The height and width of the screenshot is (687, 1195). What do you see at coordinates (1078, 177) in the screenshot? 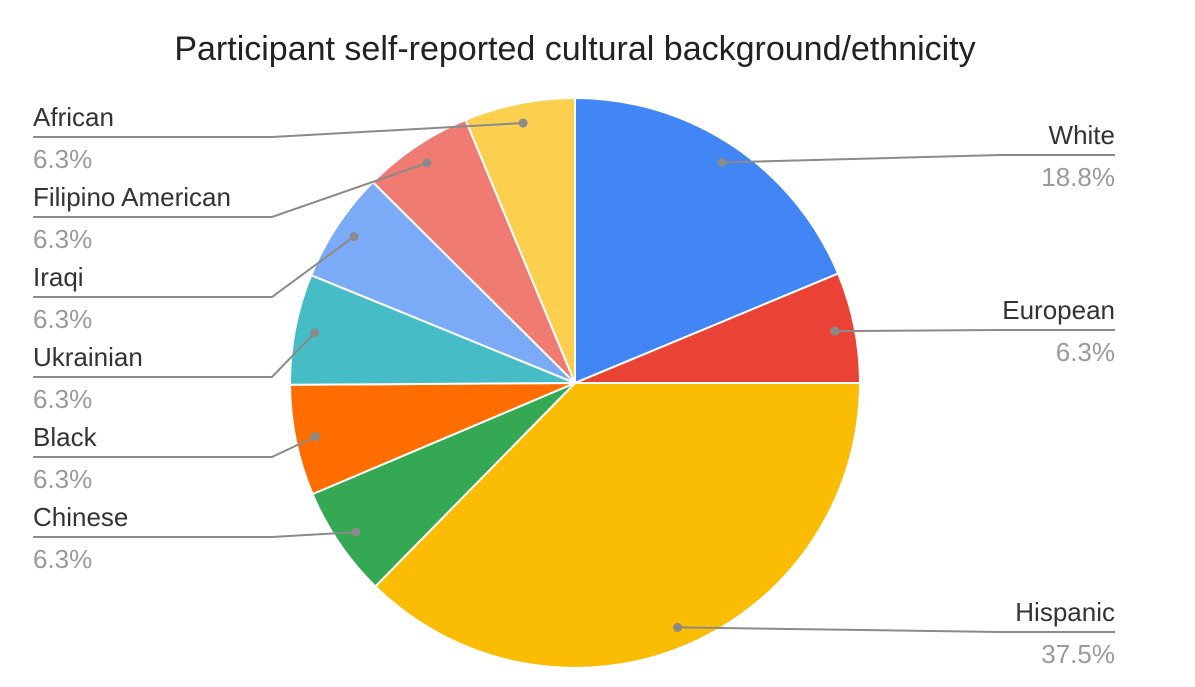
I see `slice-value-white: 18.8%` at bounding box center [1078, 177].